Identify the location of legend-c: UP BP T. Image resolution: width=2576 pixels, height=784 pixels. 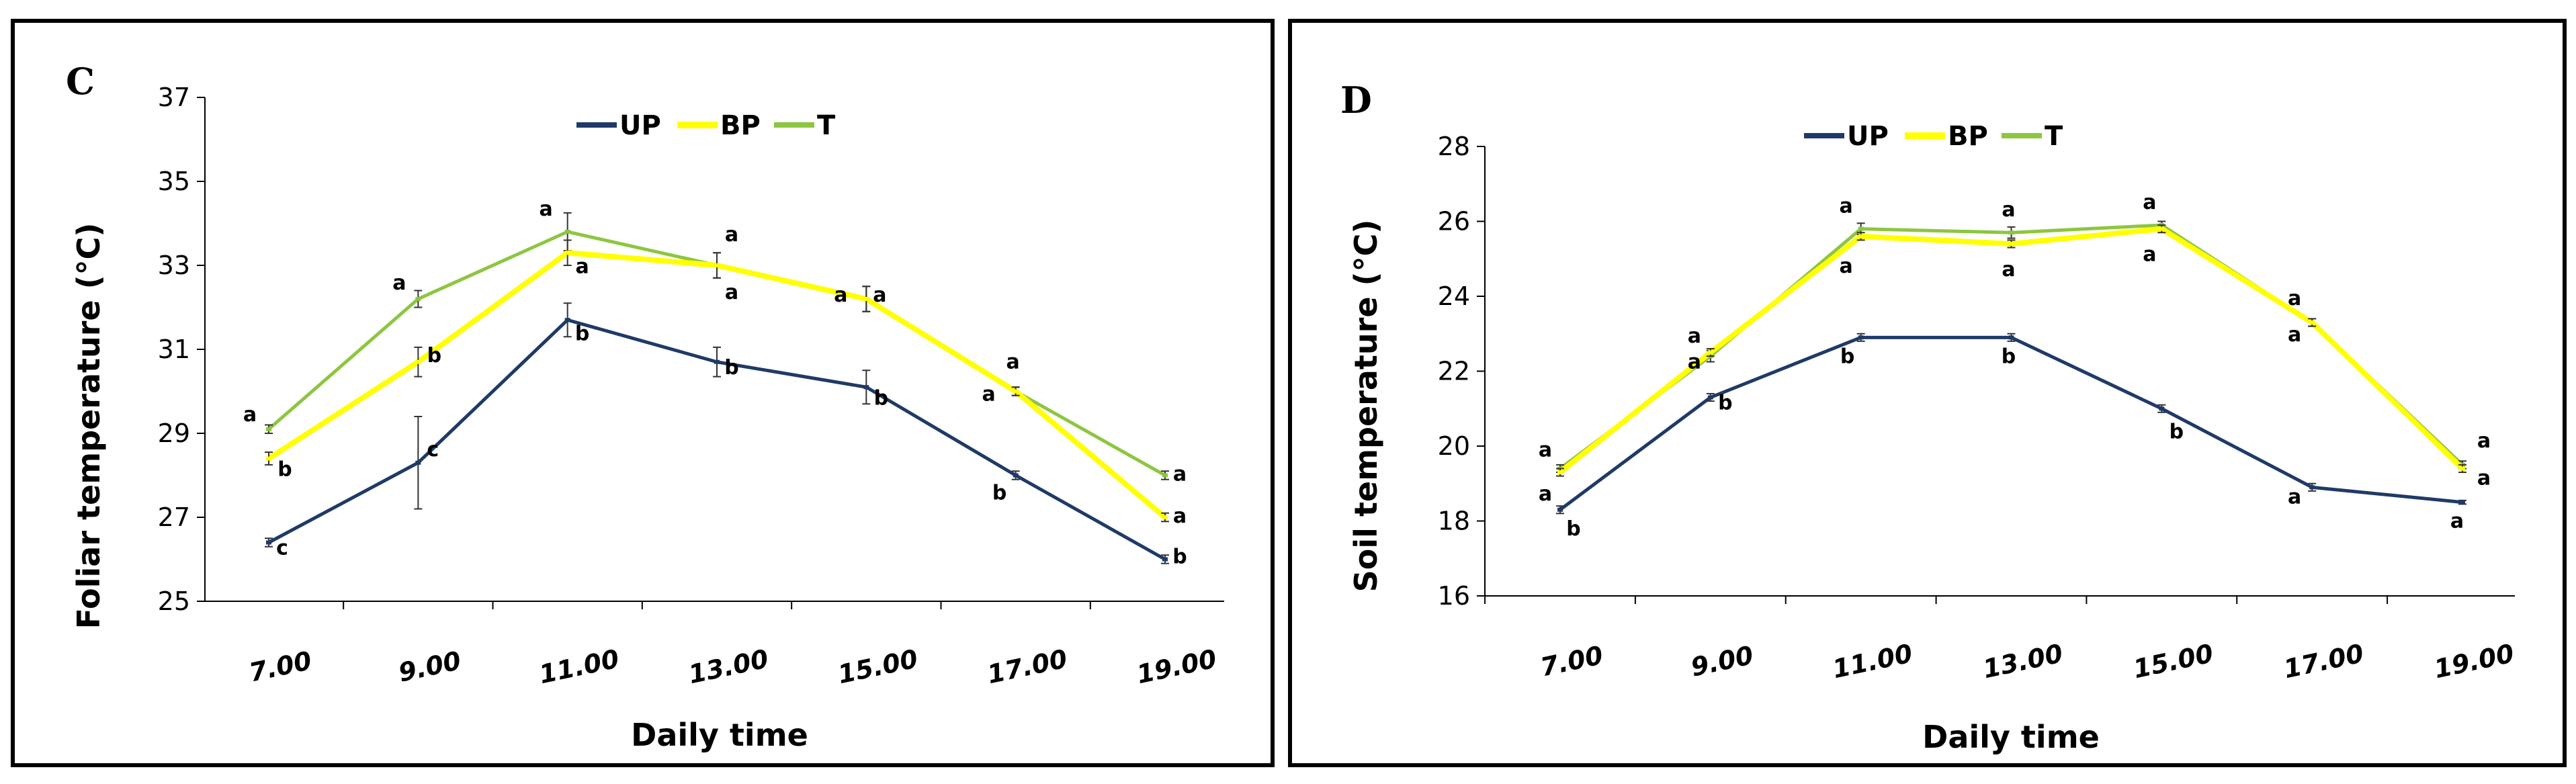
(706, 125).